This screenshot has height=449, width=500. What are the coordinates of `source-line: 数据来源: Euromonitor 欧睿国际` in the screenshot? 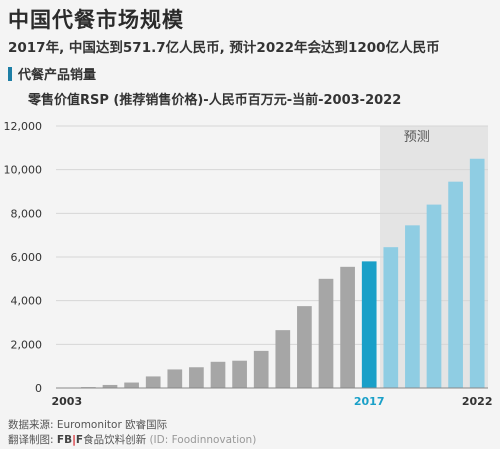 It's located at (87, 424).